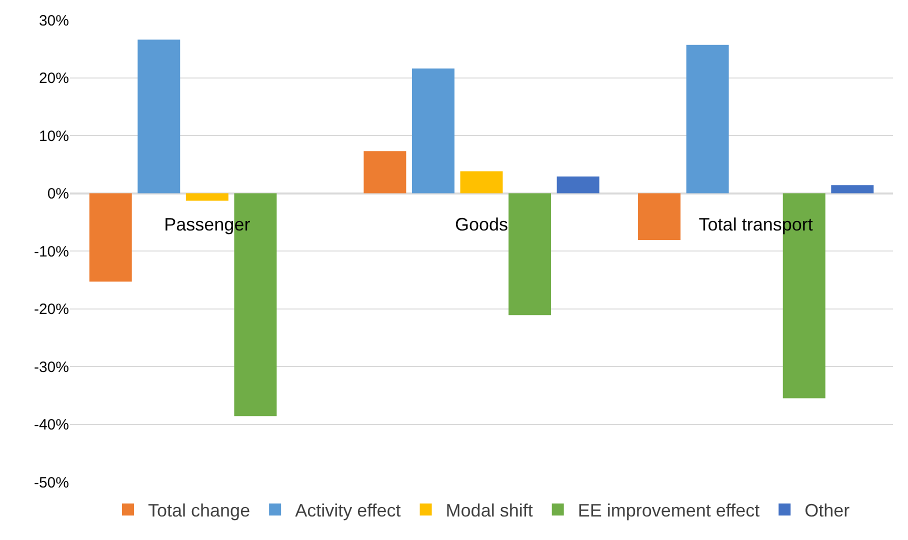 The image size is (908, 540). I want to click on y-tick-label: -40%, so click(51, 425).